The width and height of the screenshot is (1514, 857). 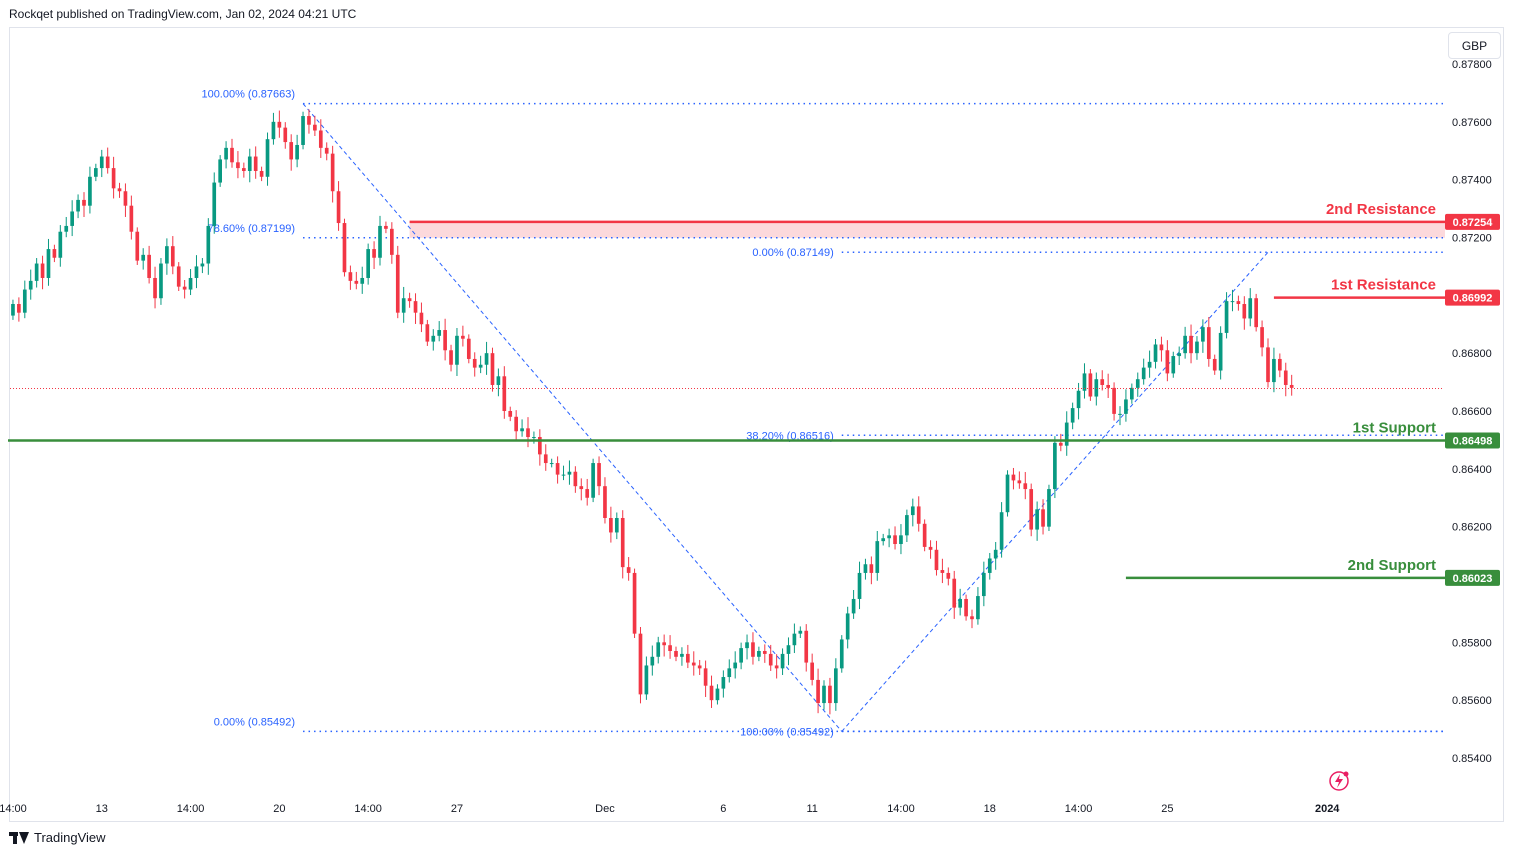 What do you see at coordinates (102, 809) in the screenshot?
I see `time-tick-label: 13` at bounding box center [102, 809].